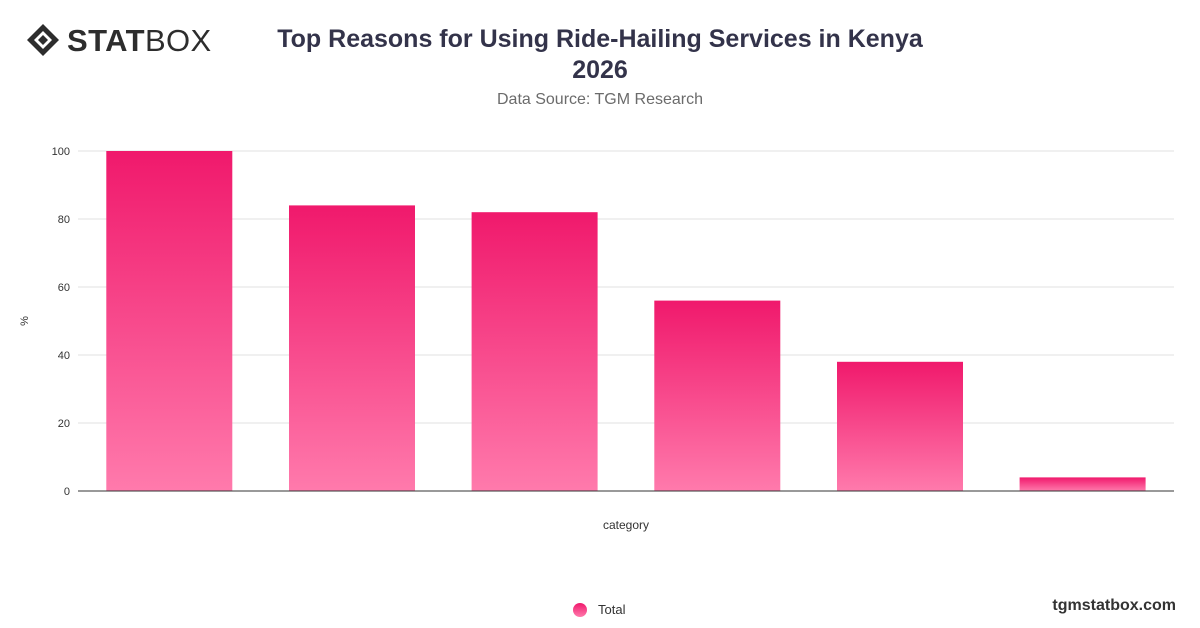 Image resolution: width=1200 pixels, height=628 pixels. What do you see at coordinates (64, 424) in the screenshot?
I see `y-tick-label: 20` at bounding box center [64, 424].